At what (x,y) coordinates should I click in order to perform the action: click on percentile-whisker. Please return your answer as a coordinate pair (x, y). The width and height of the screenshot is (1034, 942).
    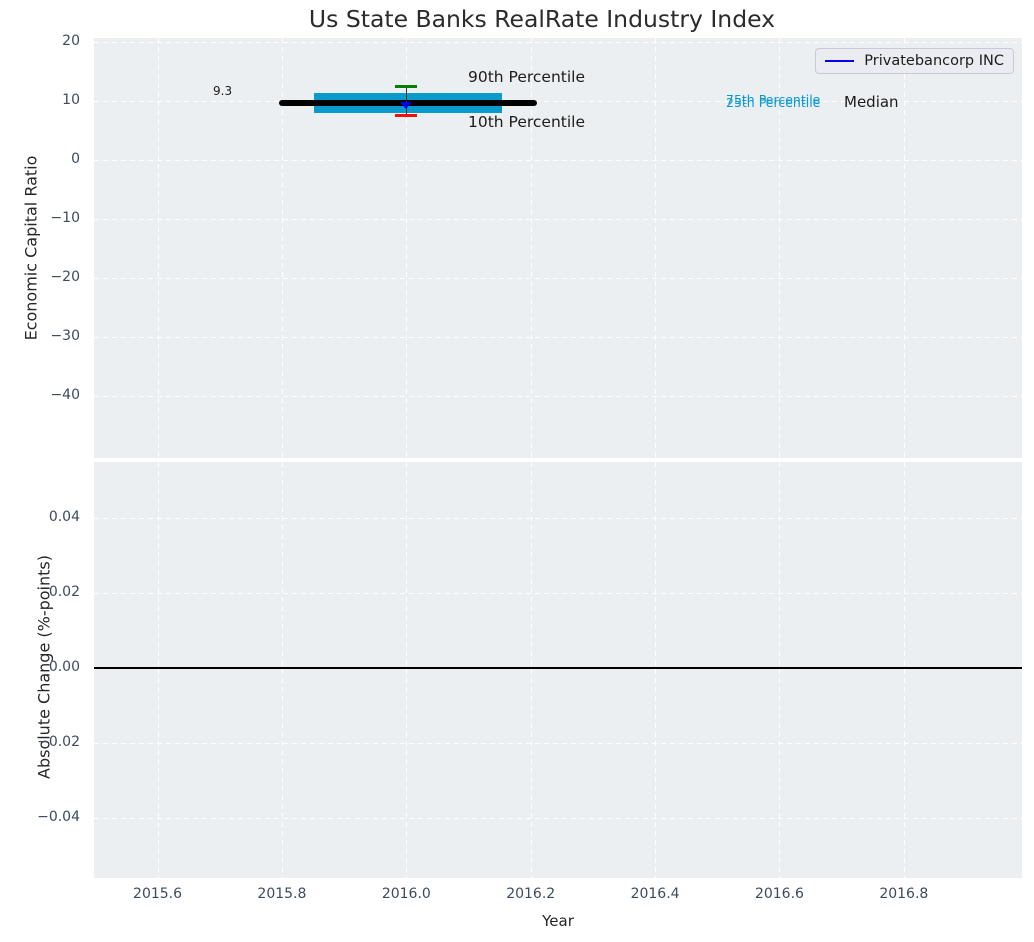
    Looking at the image, I should click on (406, 101).